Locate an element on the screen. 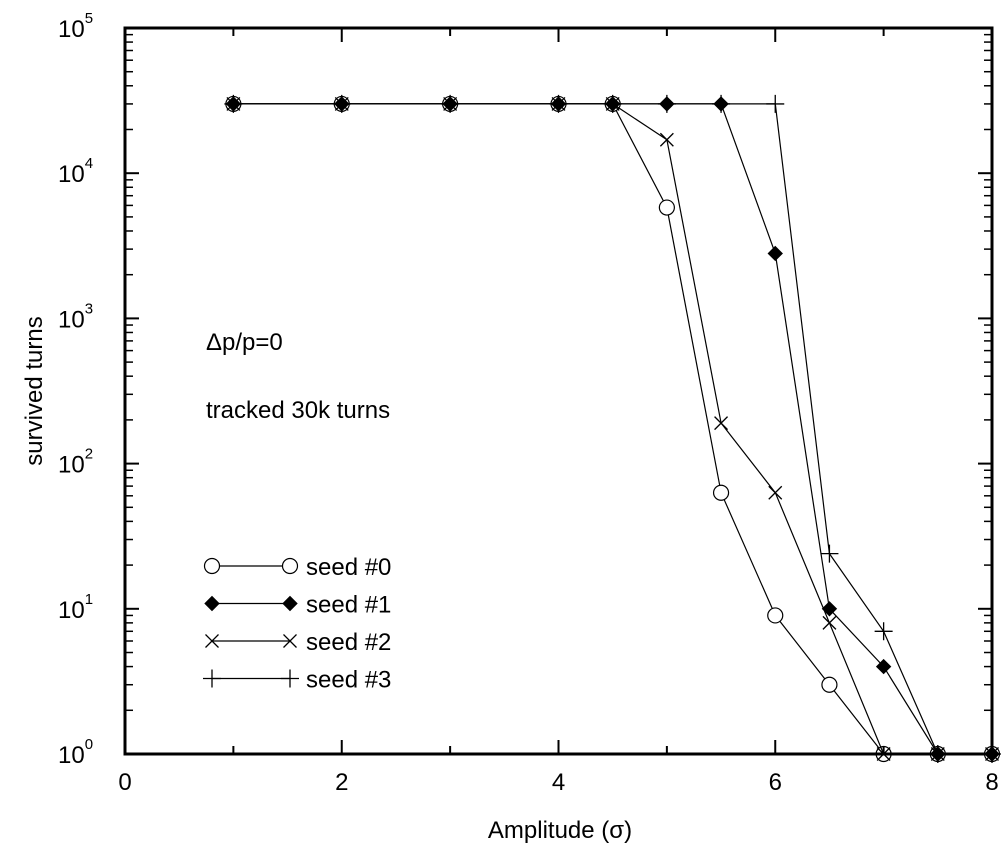  y-tick-label: 10⁴ is located at coordinates (75, 171).